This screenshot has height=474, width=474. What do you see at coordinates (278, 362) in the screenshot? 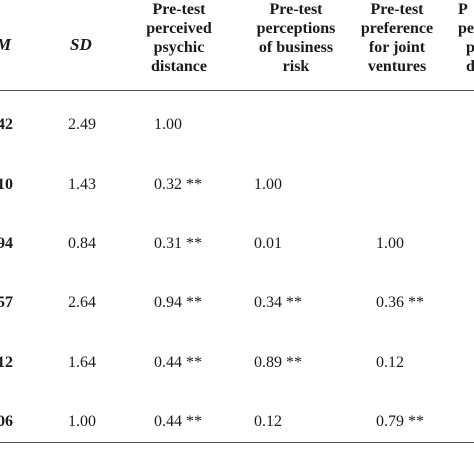
I see `cell-c2: 0.89 **` at bounding box center [278, 362].